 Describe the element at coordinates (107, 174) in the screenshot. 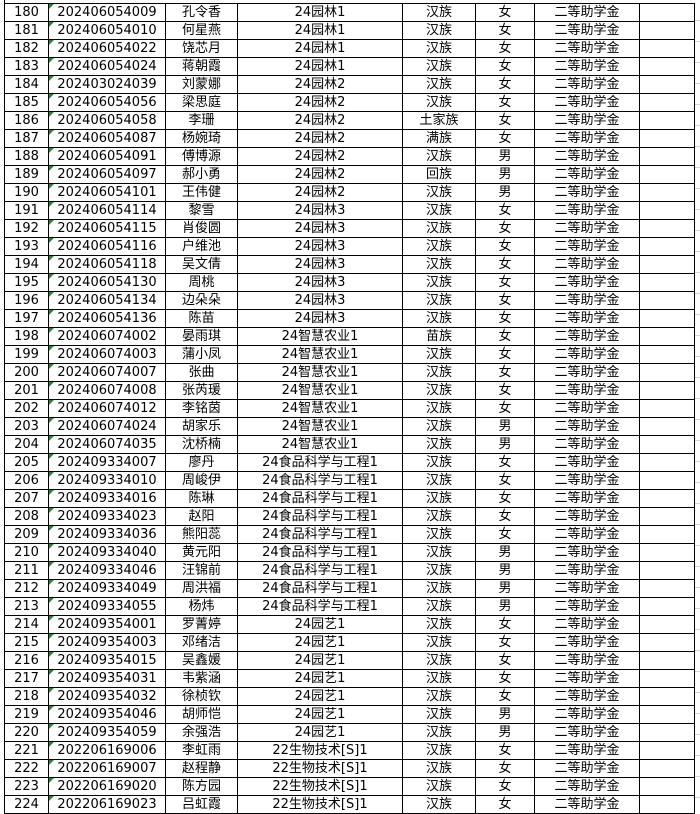

I see `cell-student-id: 202406054097` at that location.